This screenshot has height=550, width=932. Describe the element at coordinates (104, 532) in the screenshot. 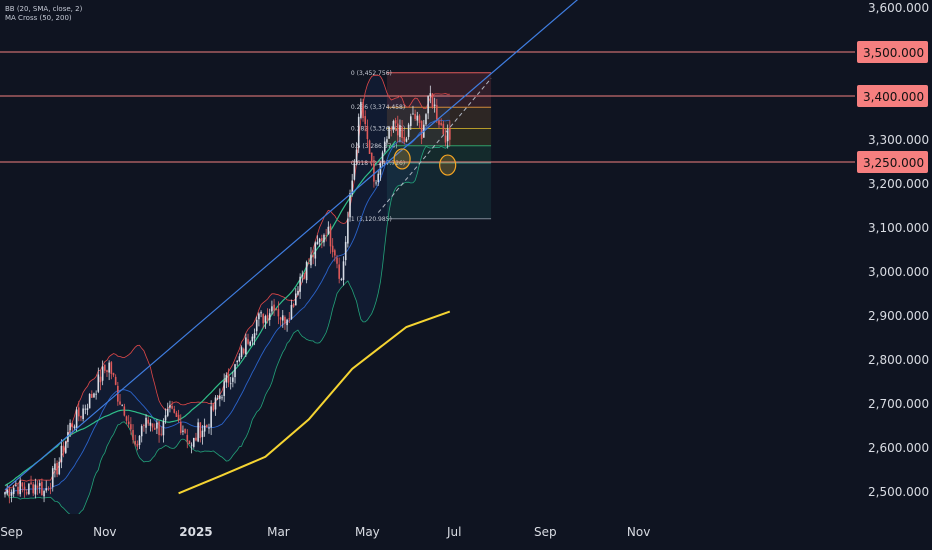

I see `time-tick-label: Nov` at that location.